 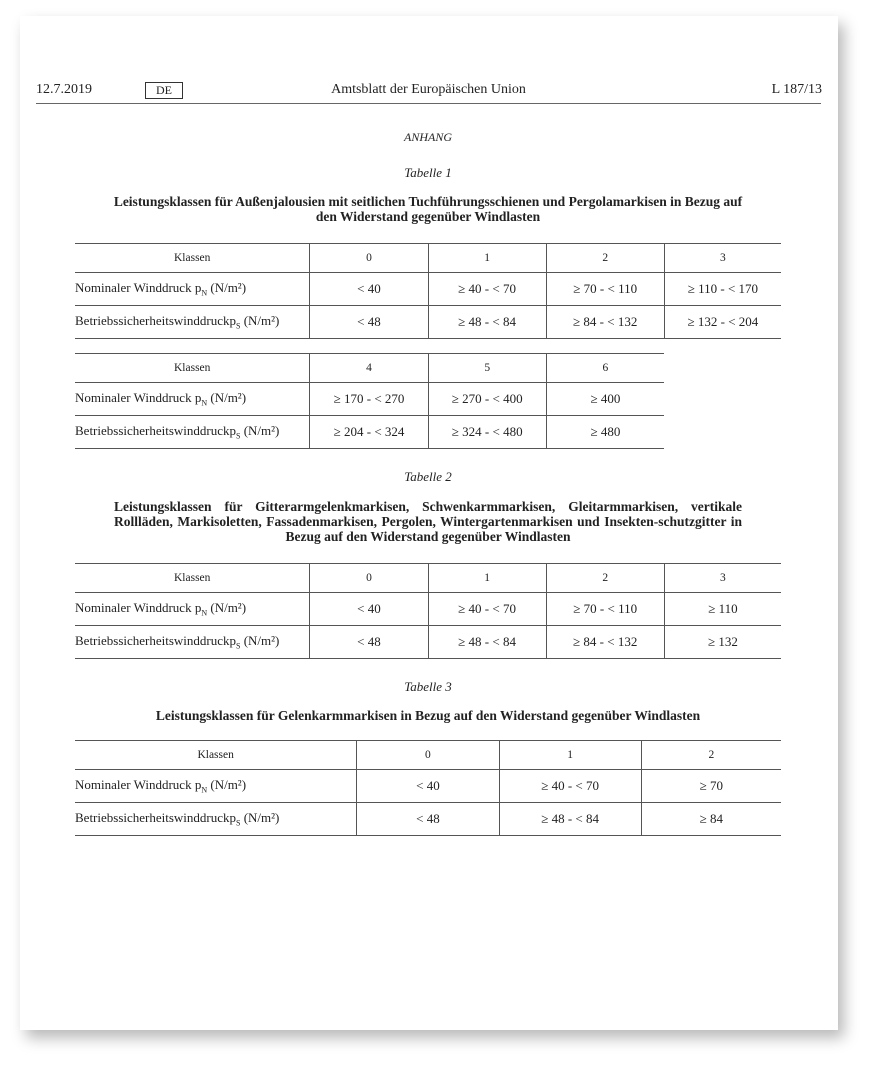 What do you see at coordinates (604, 368) in the screenshot?
I see `header-cell: 6` at bounding box center [604, 368].